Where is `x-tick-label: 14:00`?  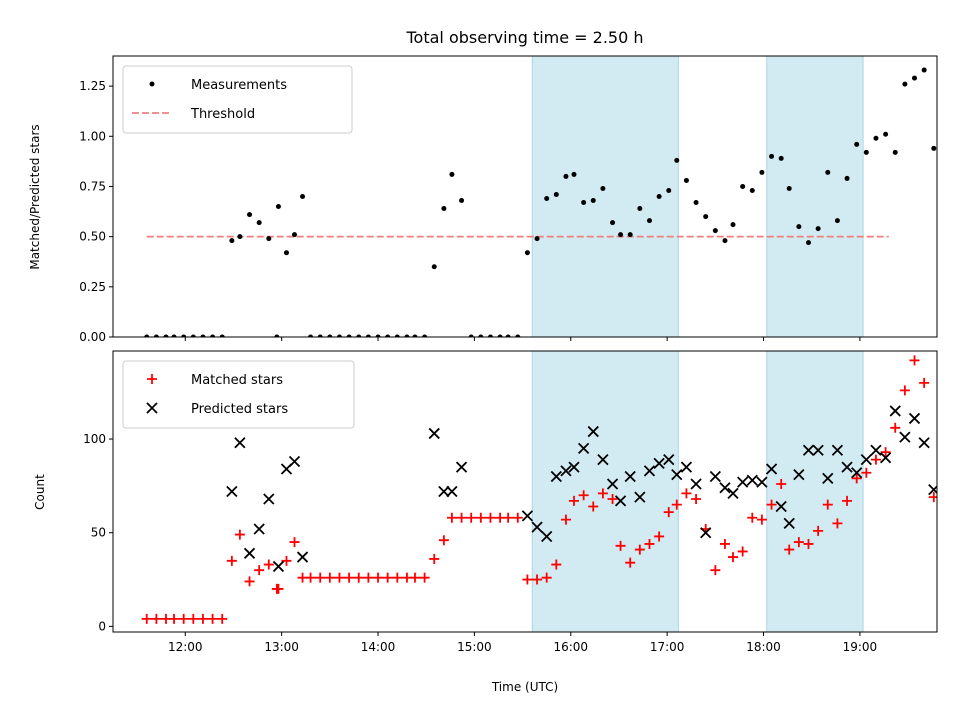 x-tick-label: 14:00 is located at coordinates (378, 647).